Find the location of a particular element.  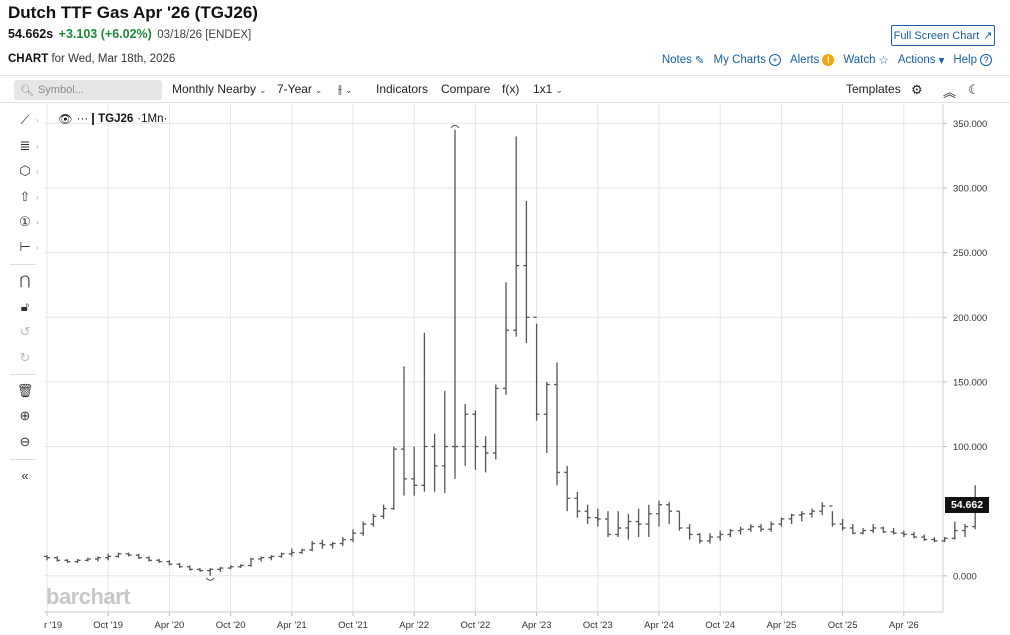

collapse-up-icon: ︽ is located at coordinates (950, 92).